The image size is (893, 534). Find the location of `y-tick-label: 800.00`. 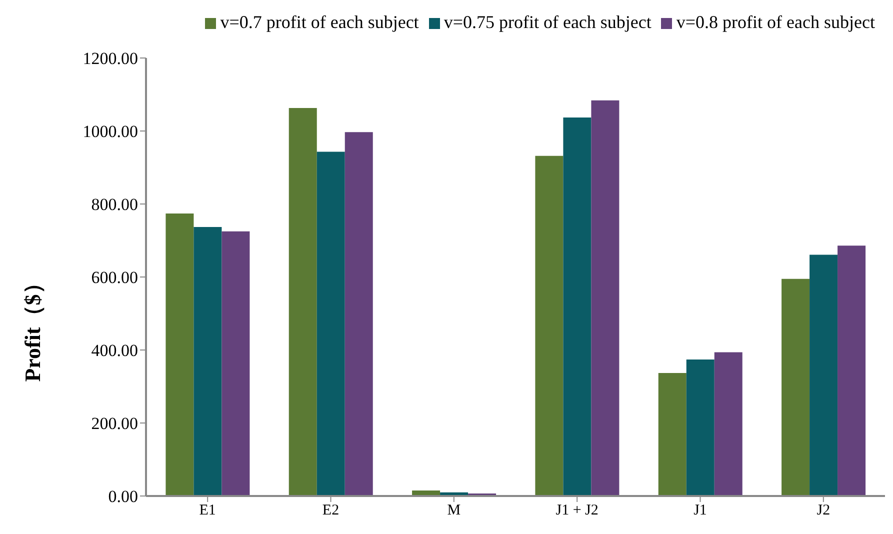

y-tick-label: 800.00 is located at coordinates (114, 204).